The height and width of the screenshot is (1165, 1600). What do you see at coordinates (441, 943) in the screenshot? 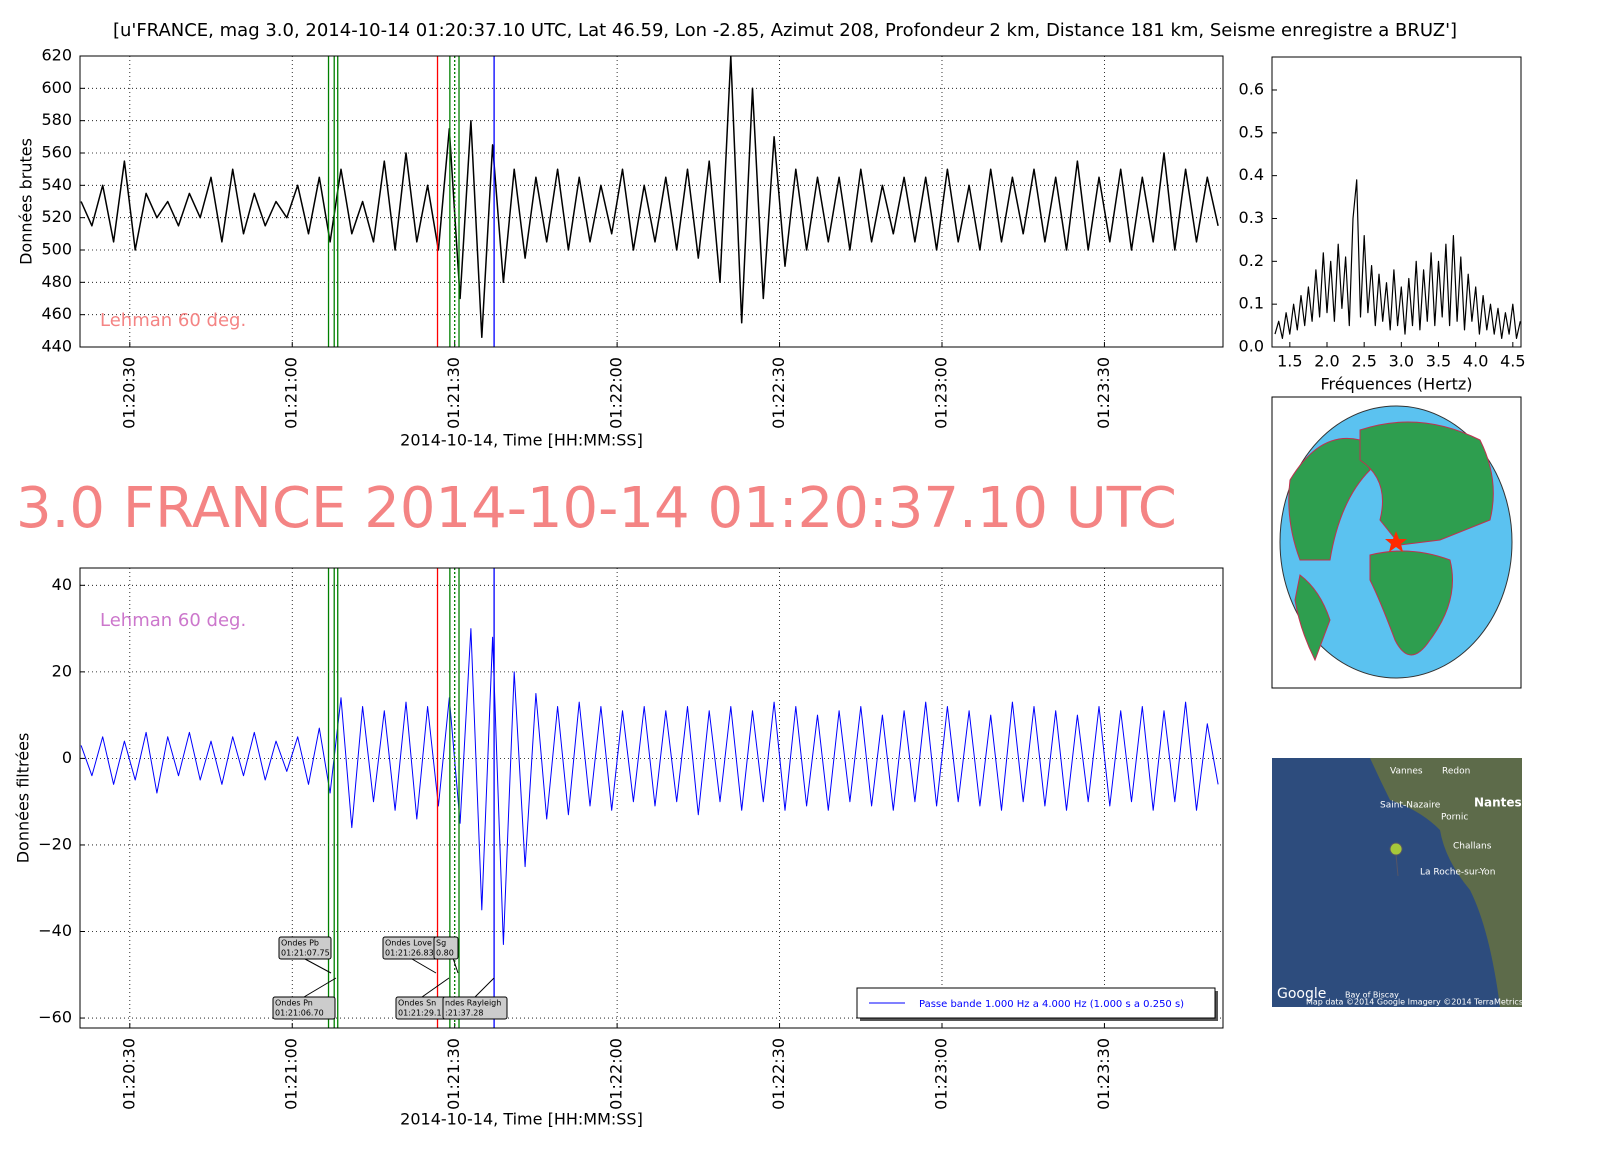
I see `annotation-label: Sg` at bounding box center [441, 943].